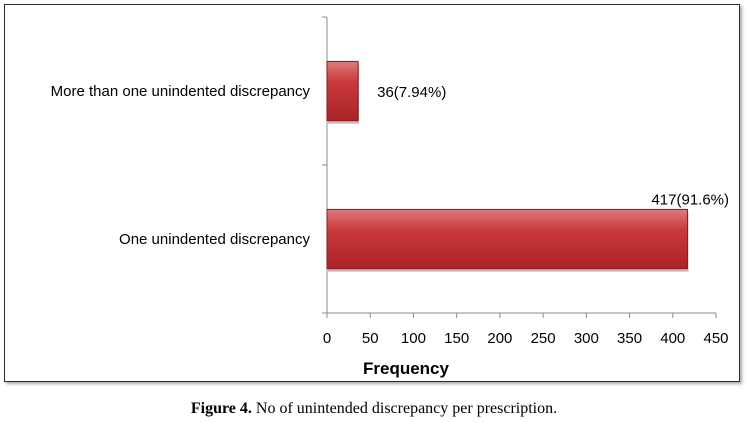  I want to click on x-tick-label: 300, so click(586, 338).